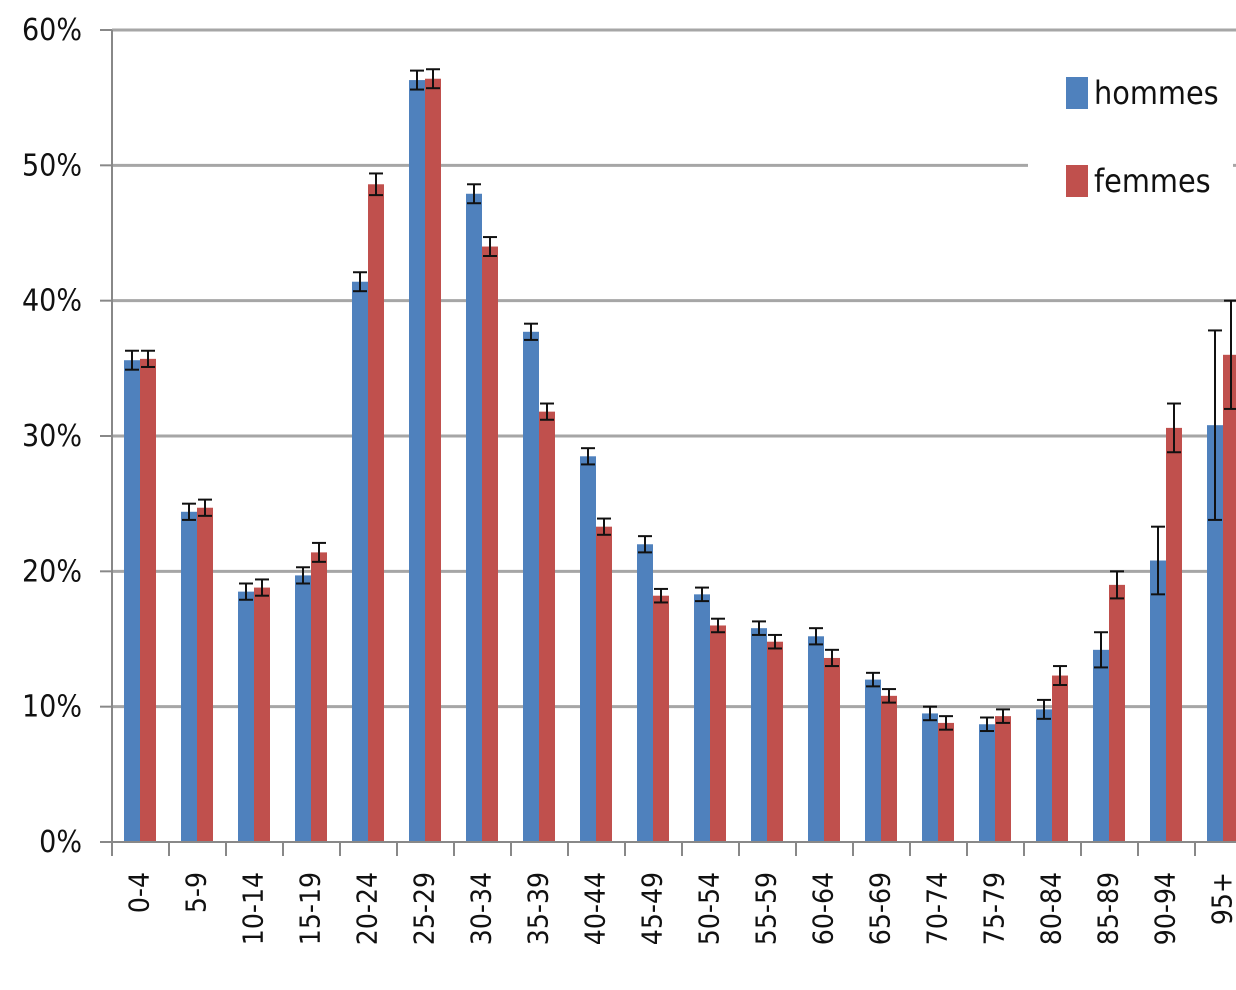 This screenshot has width=1236, height=990. What do you see at coordinates (1156, 93) in the screenshot?
I see `legend-label-hommes: hommes` at bounding box center [1156, 93].